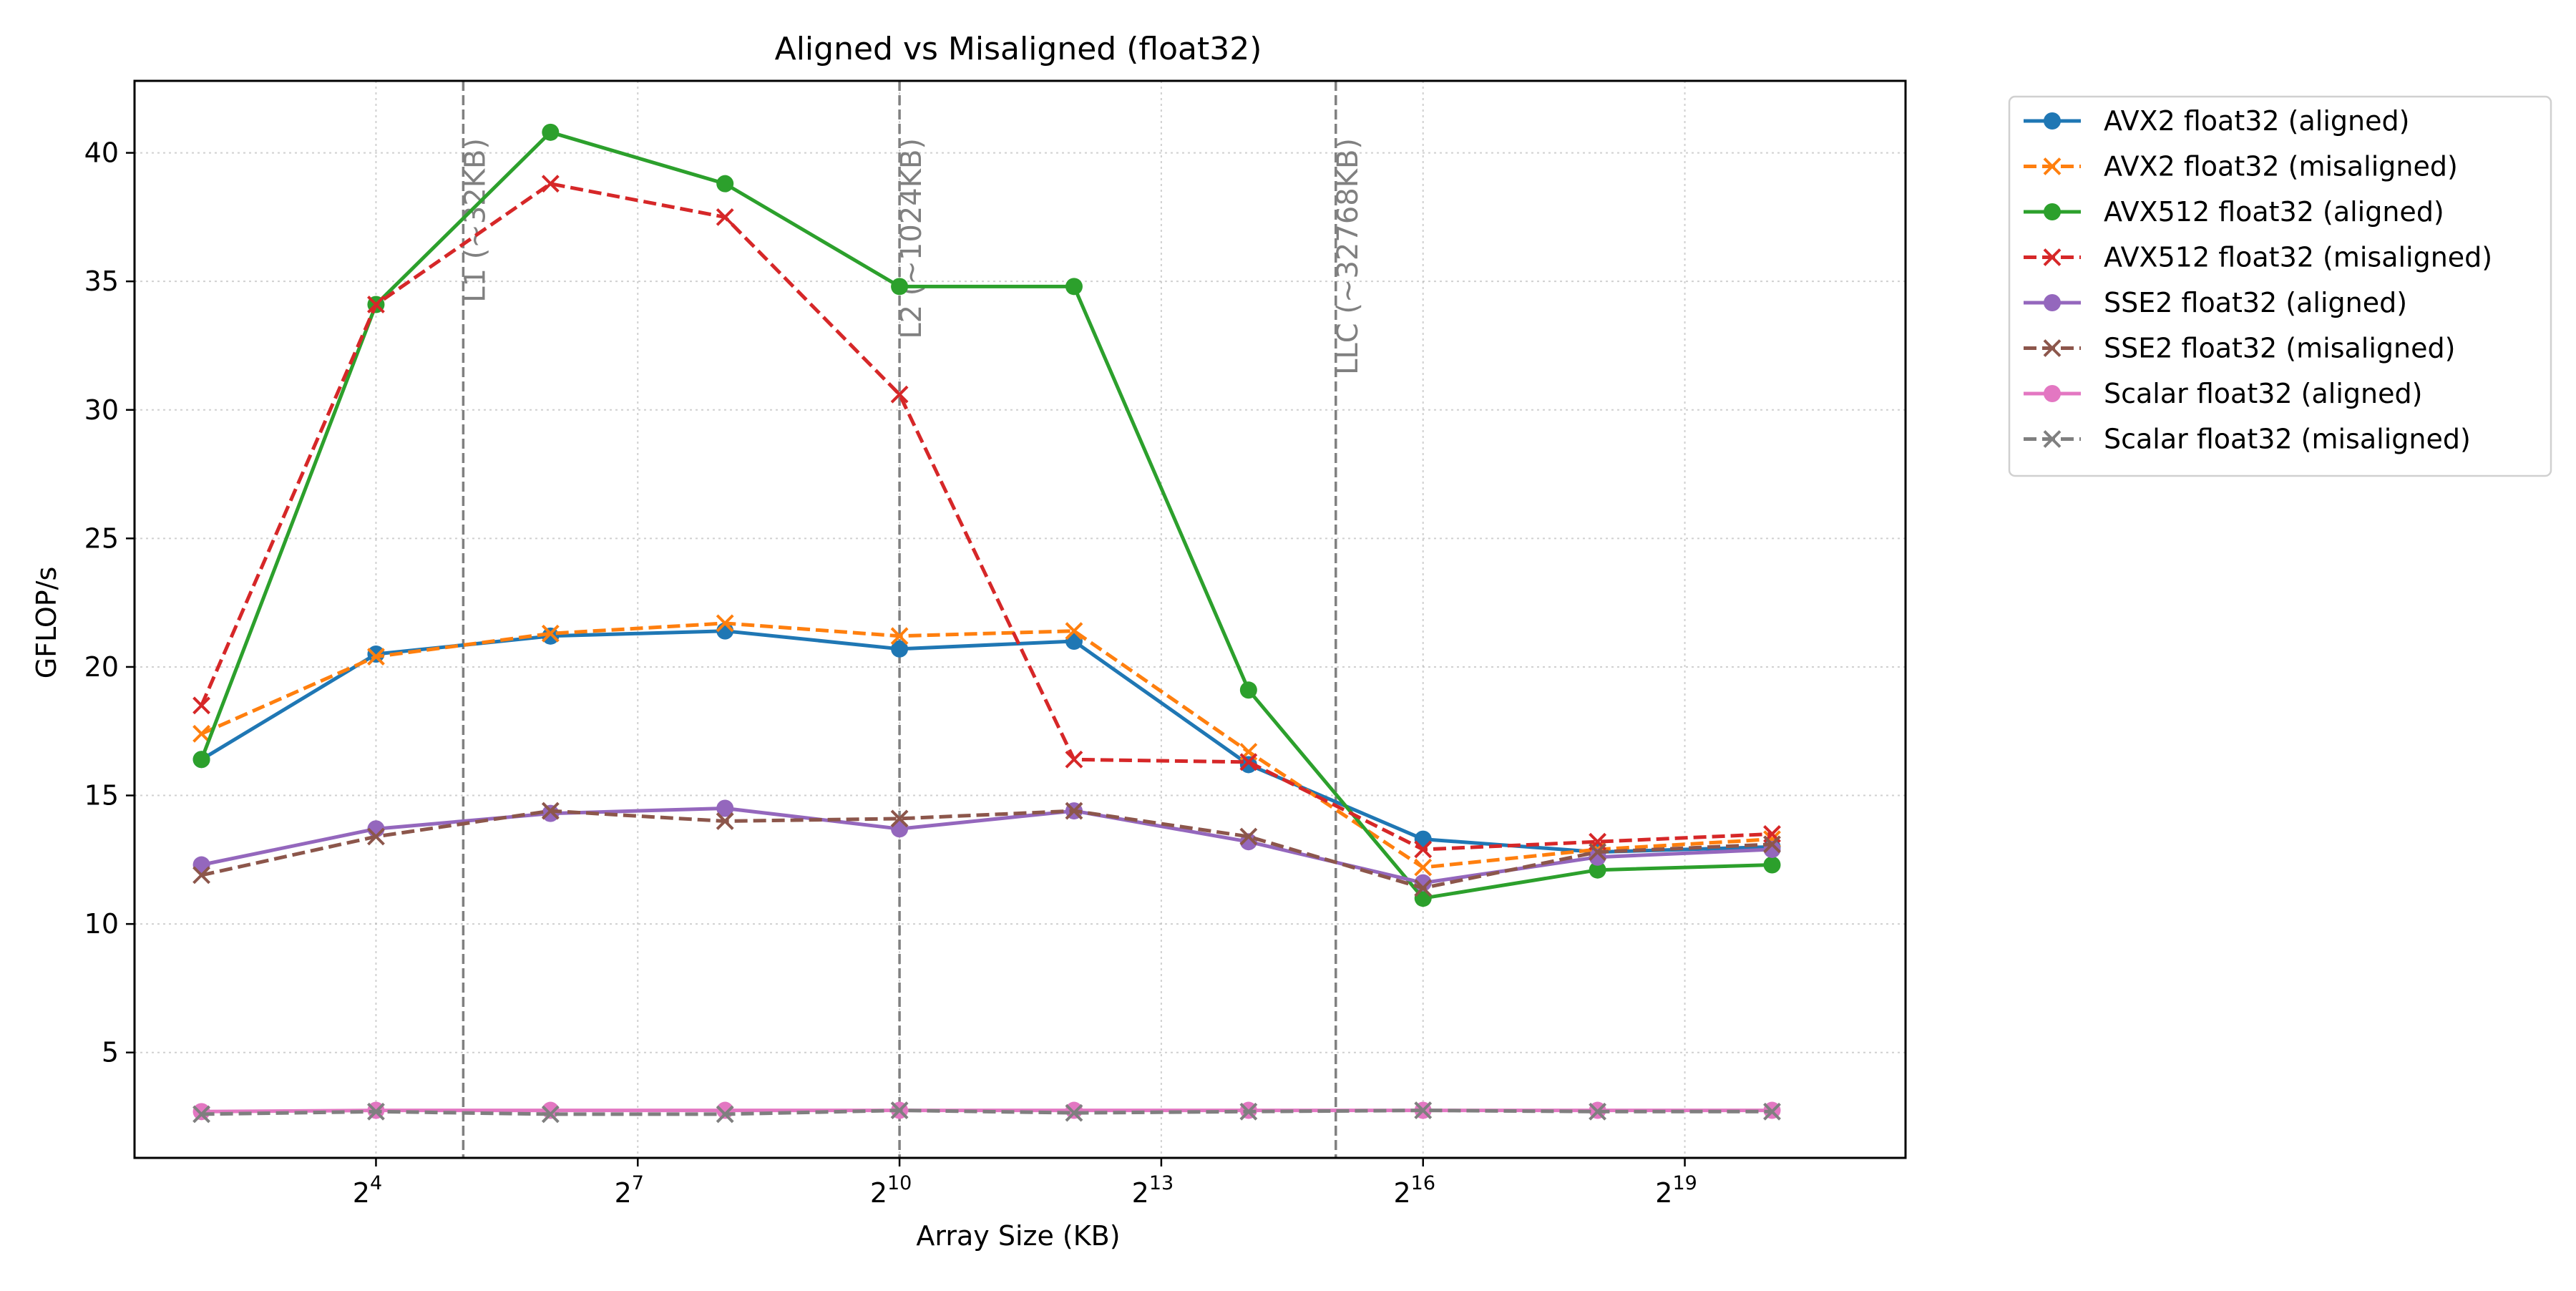 This screenshot has width=2576, height=1291. I want to click on legend-label: Scalar float32 (misaligned), so click(2287, 439).